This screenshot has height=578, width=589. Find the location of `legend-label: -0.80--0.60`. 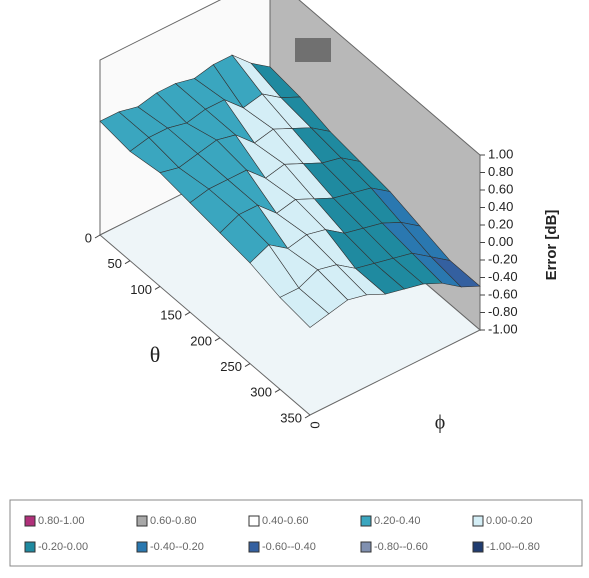

legend-label: -0.80--0.60 is located at coordinates (401, 547).